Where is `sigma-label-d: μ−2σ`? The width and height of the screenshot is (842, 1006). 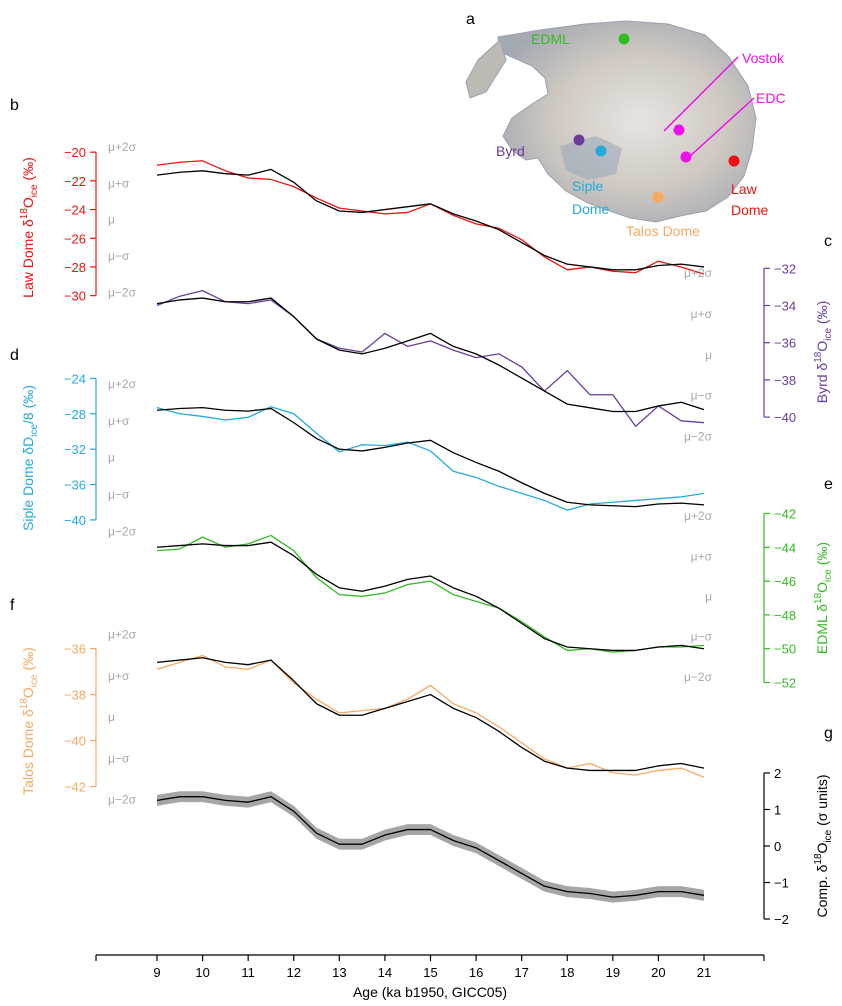 sigma-label-d: μ−2σ is located at coordinates (122, 531).